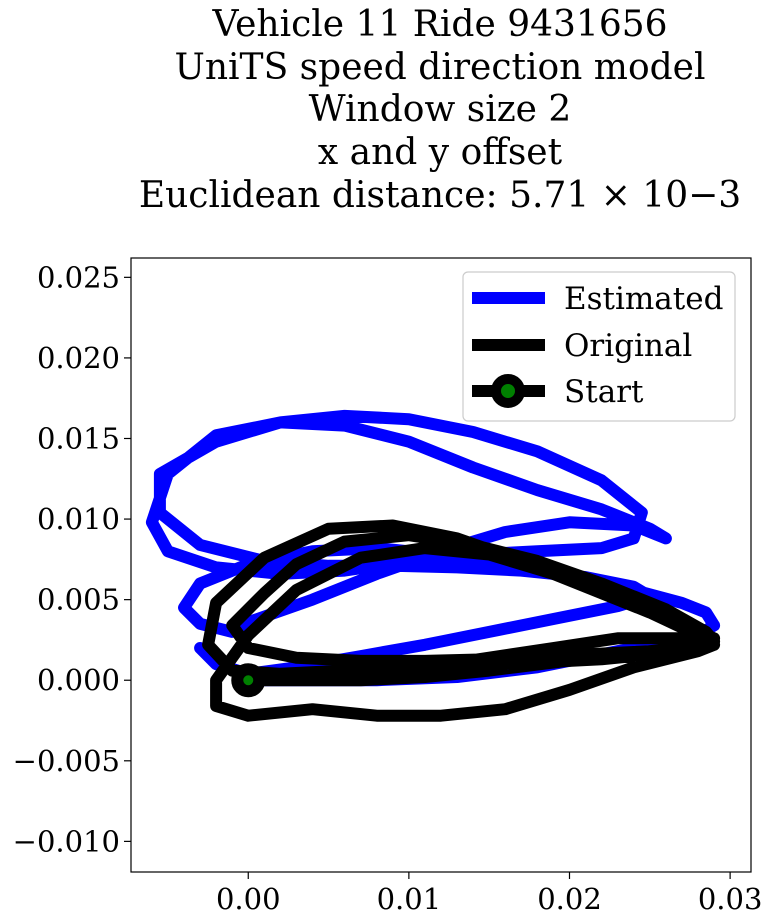 This screenshot has height=920, width=774. What do you see at coordinates (440, 195) in the screenshot?
I see `title-line-5: Euclidean distance: 5.71 × 10−3` at bounding box center [440, 195].